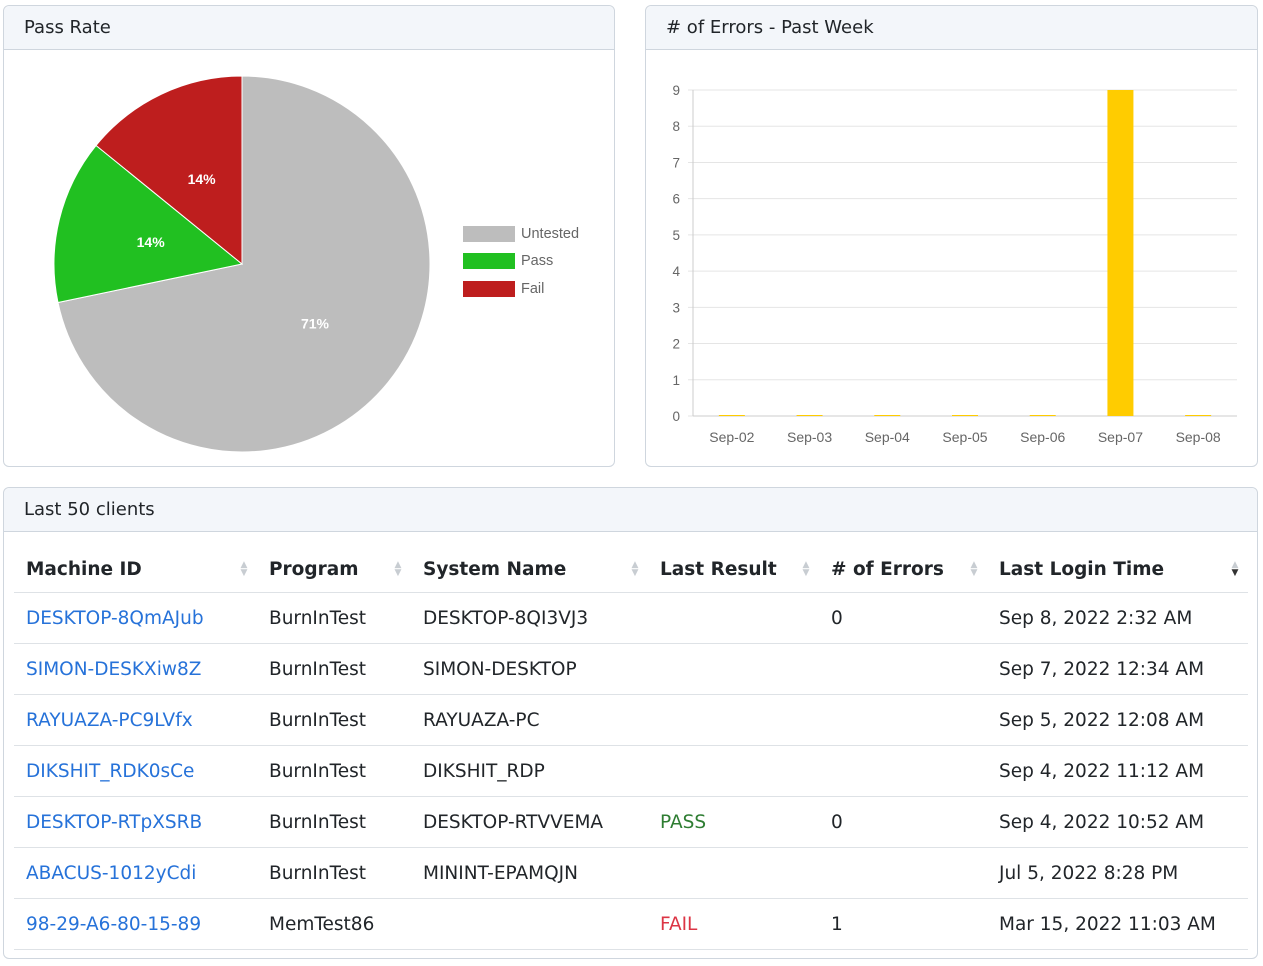 This screenshot has width=1263, height=966. Describe the element at coordinates (809, 437) in the screenshot. I see `x-tick-label: Sep-03` at that location.